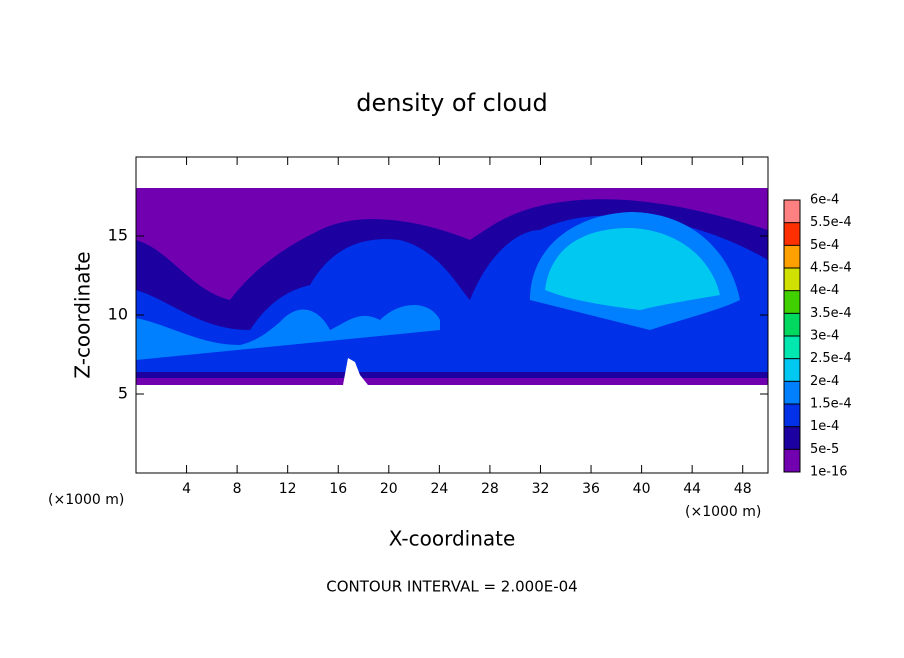 The width and height of the screenshot is (904, 658). What do you see at coordinates (118, 235) in the screenshot?
I see `y-tick-label: 15` at bounding box center [118, 235].